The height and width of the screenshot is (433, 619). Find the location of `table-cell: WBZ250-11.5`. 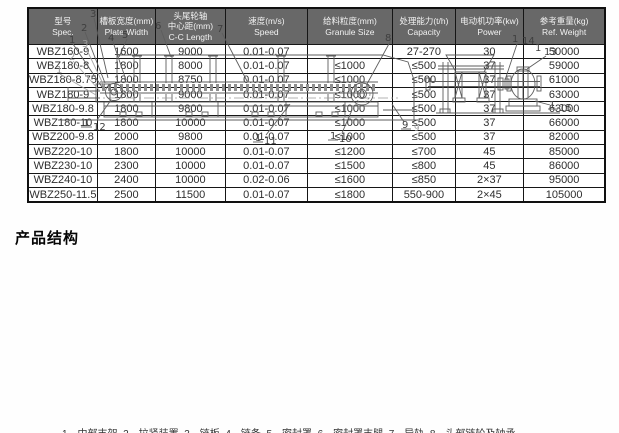

table-cell: WBZ250-11.5 is located at coordinates (62, 194).